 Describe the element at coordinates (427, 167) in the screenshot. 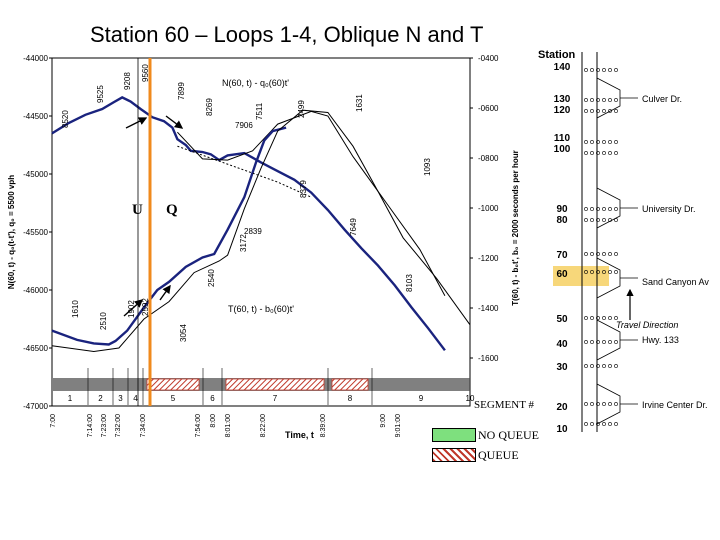

I see `data-label: 1093` at that location.